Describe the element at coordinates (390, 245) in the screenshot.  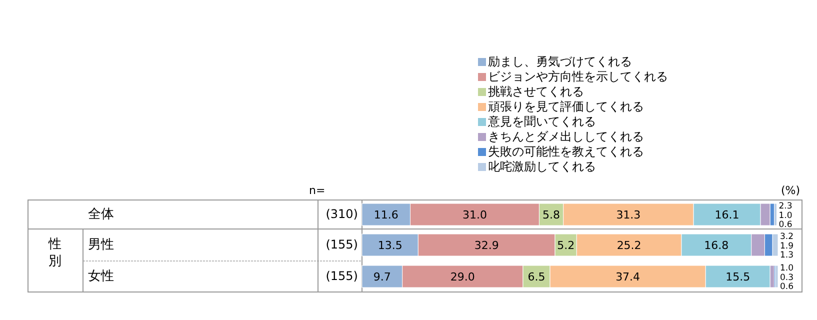
I see `data-label: 13.5` at that location.